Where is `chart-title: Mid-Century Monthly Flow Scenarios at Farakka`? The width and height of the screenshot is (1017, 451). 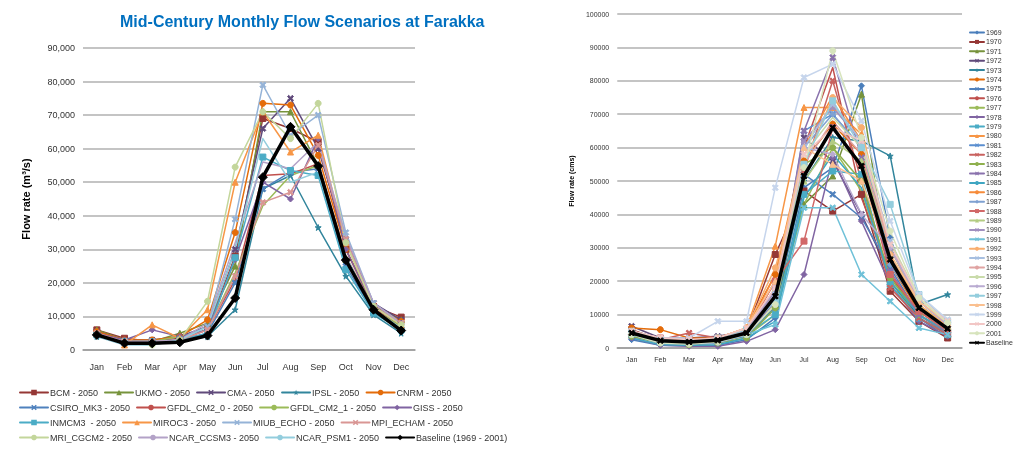 chart-title: Mid-Century Monthly Flow Scenarios at Farakka is located at coordinates (302, 21).